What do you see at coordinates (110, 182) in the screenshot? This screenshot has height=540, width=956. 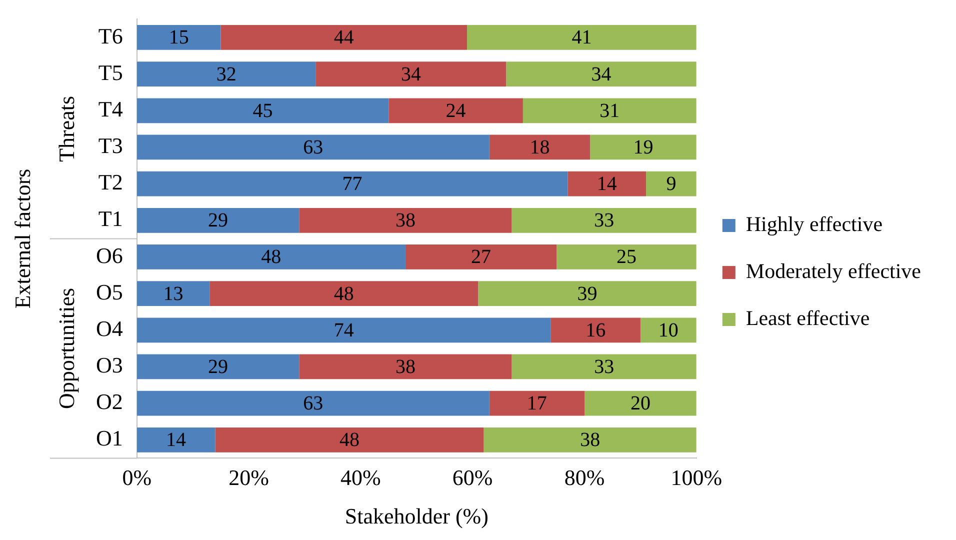 I see `y-tick-label: T2` at bounding box center [110, 182].